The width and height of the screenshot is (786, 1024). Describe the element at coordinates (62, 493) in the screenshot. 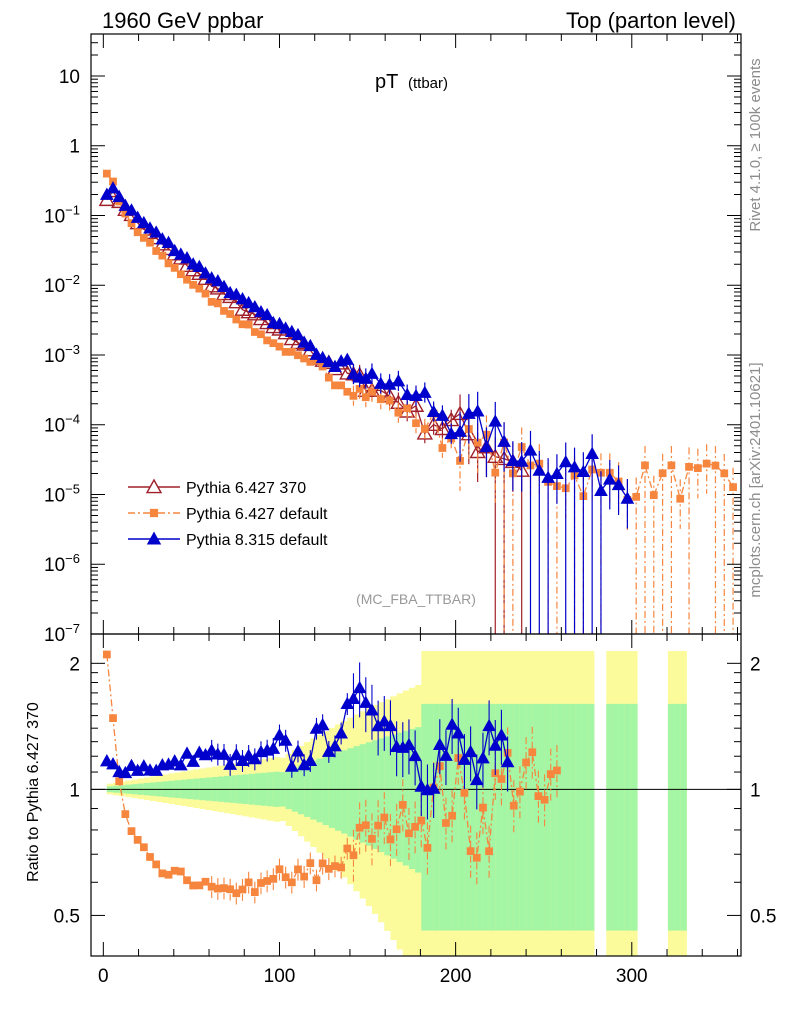

I see `y-tick-label: 10⁻⁵` at that location.